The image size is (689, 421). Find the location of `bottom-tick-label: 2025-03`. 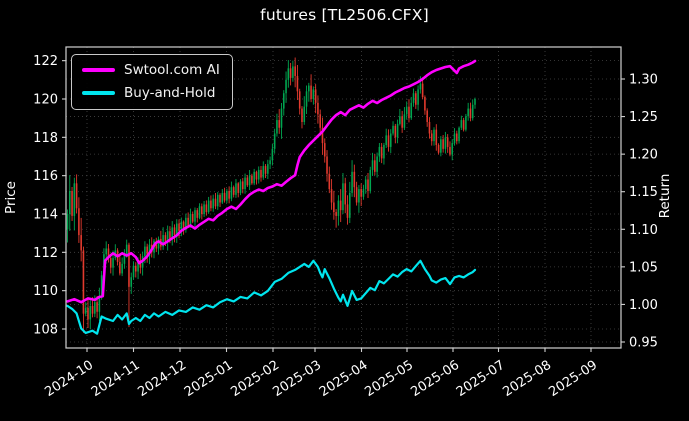

bottom-tick-label: 2025-03 is located at coordinates (297, 379).